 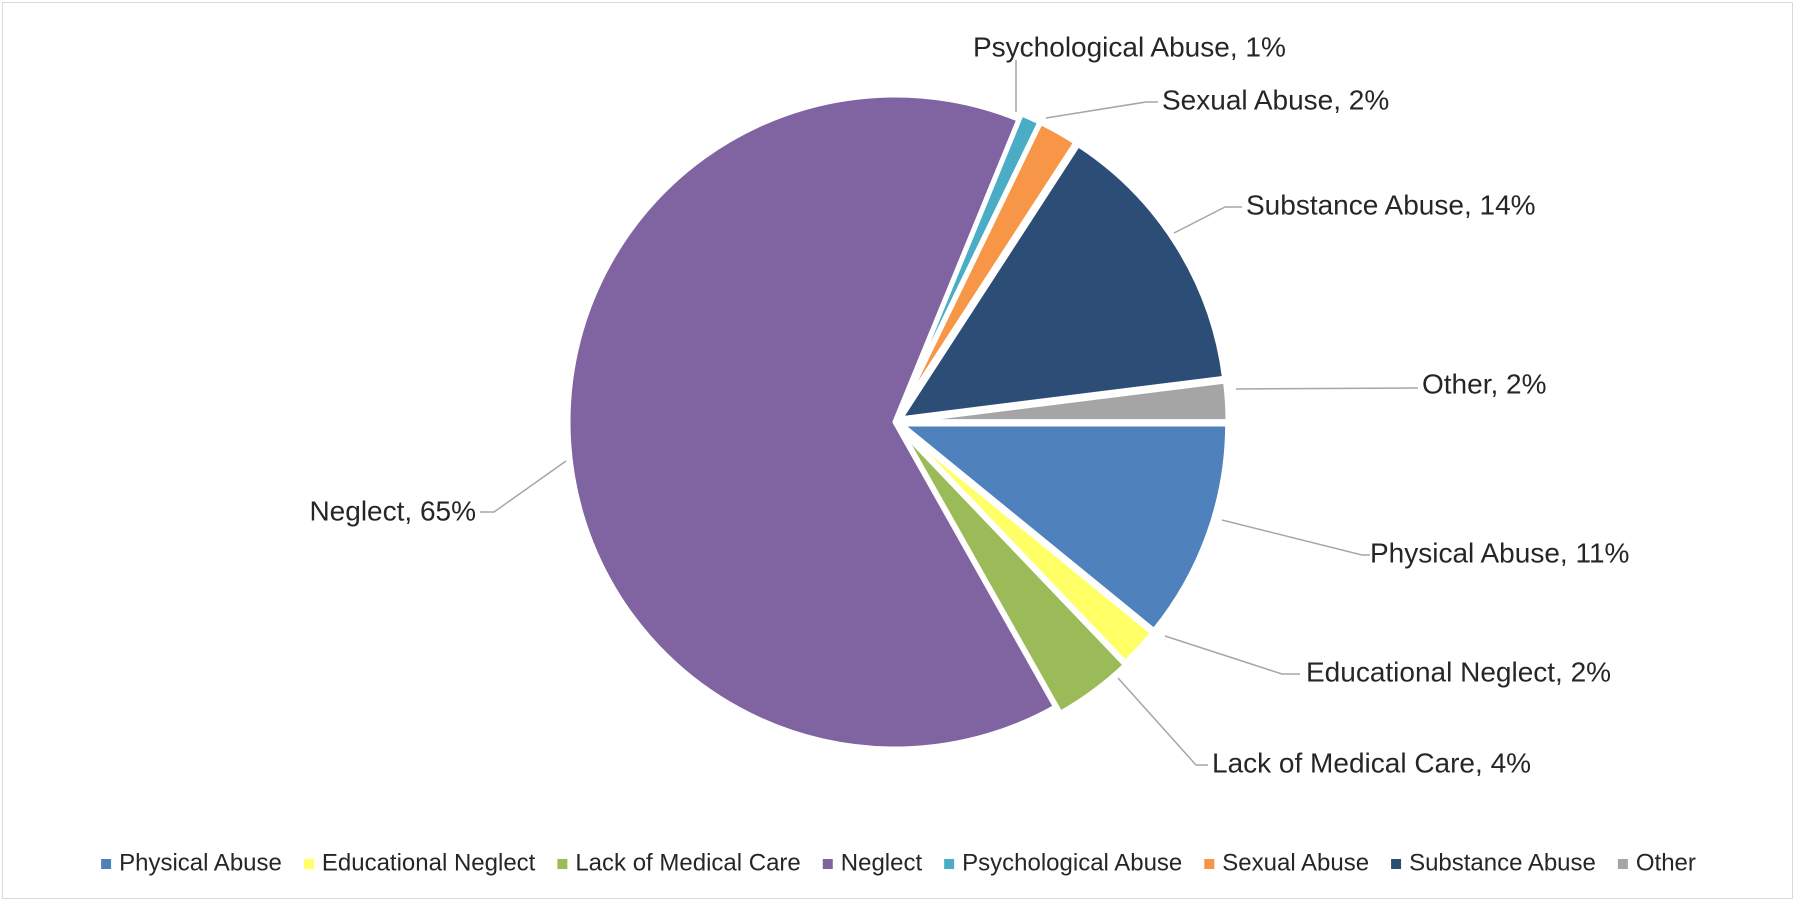 I want to click on data-label: Neglect, 65%, so click(x=392, y=510).